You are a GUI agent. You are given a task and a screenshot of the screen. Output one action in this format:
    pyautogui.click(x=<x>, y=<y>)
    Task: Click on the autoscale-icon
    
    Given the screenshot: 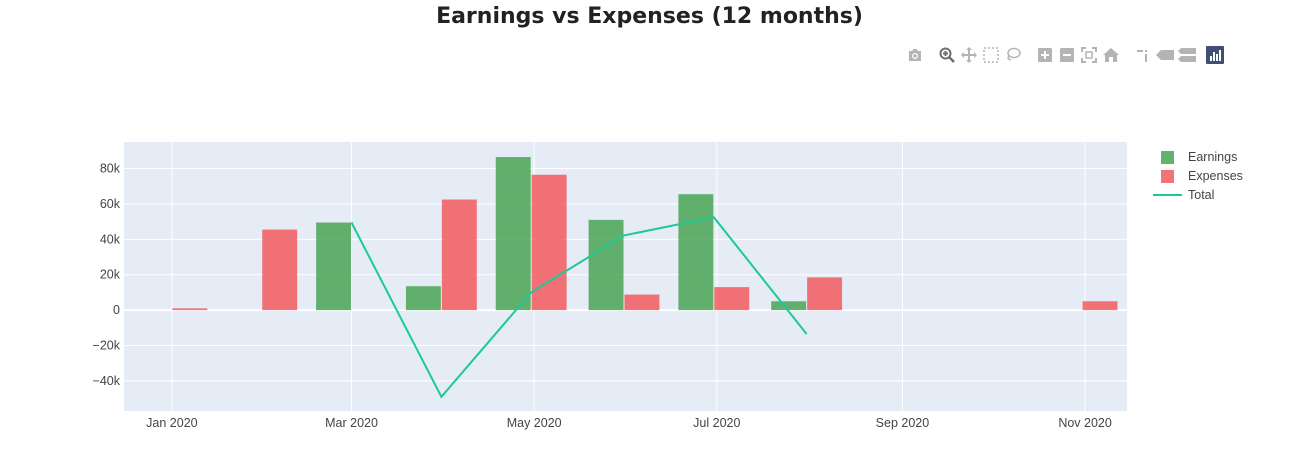 What is the action you would take?
    pyautogui.click(x=1089, y=55)
    